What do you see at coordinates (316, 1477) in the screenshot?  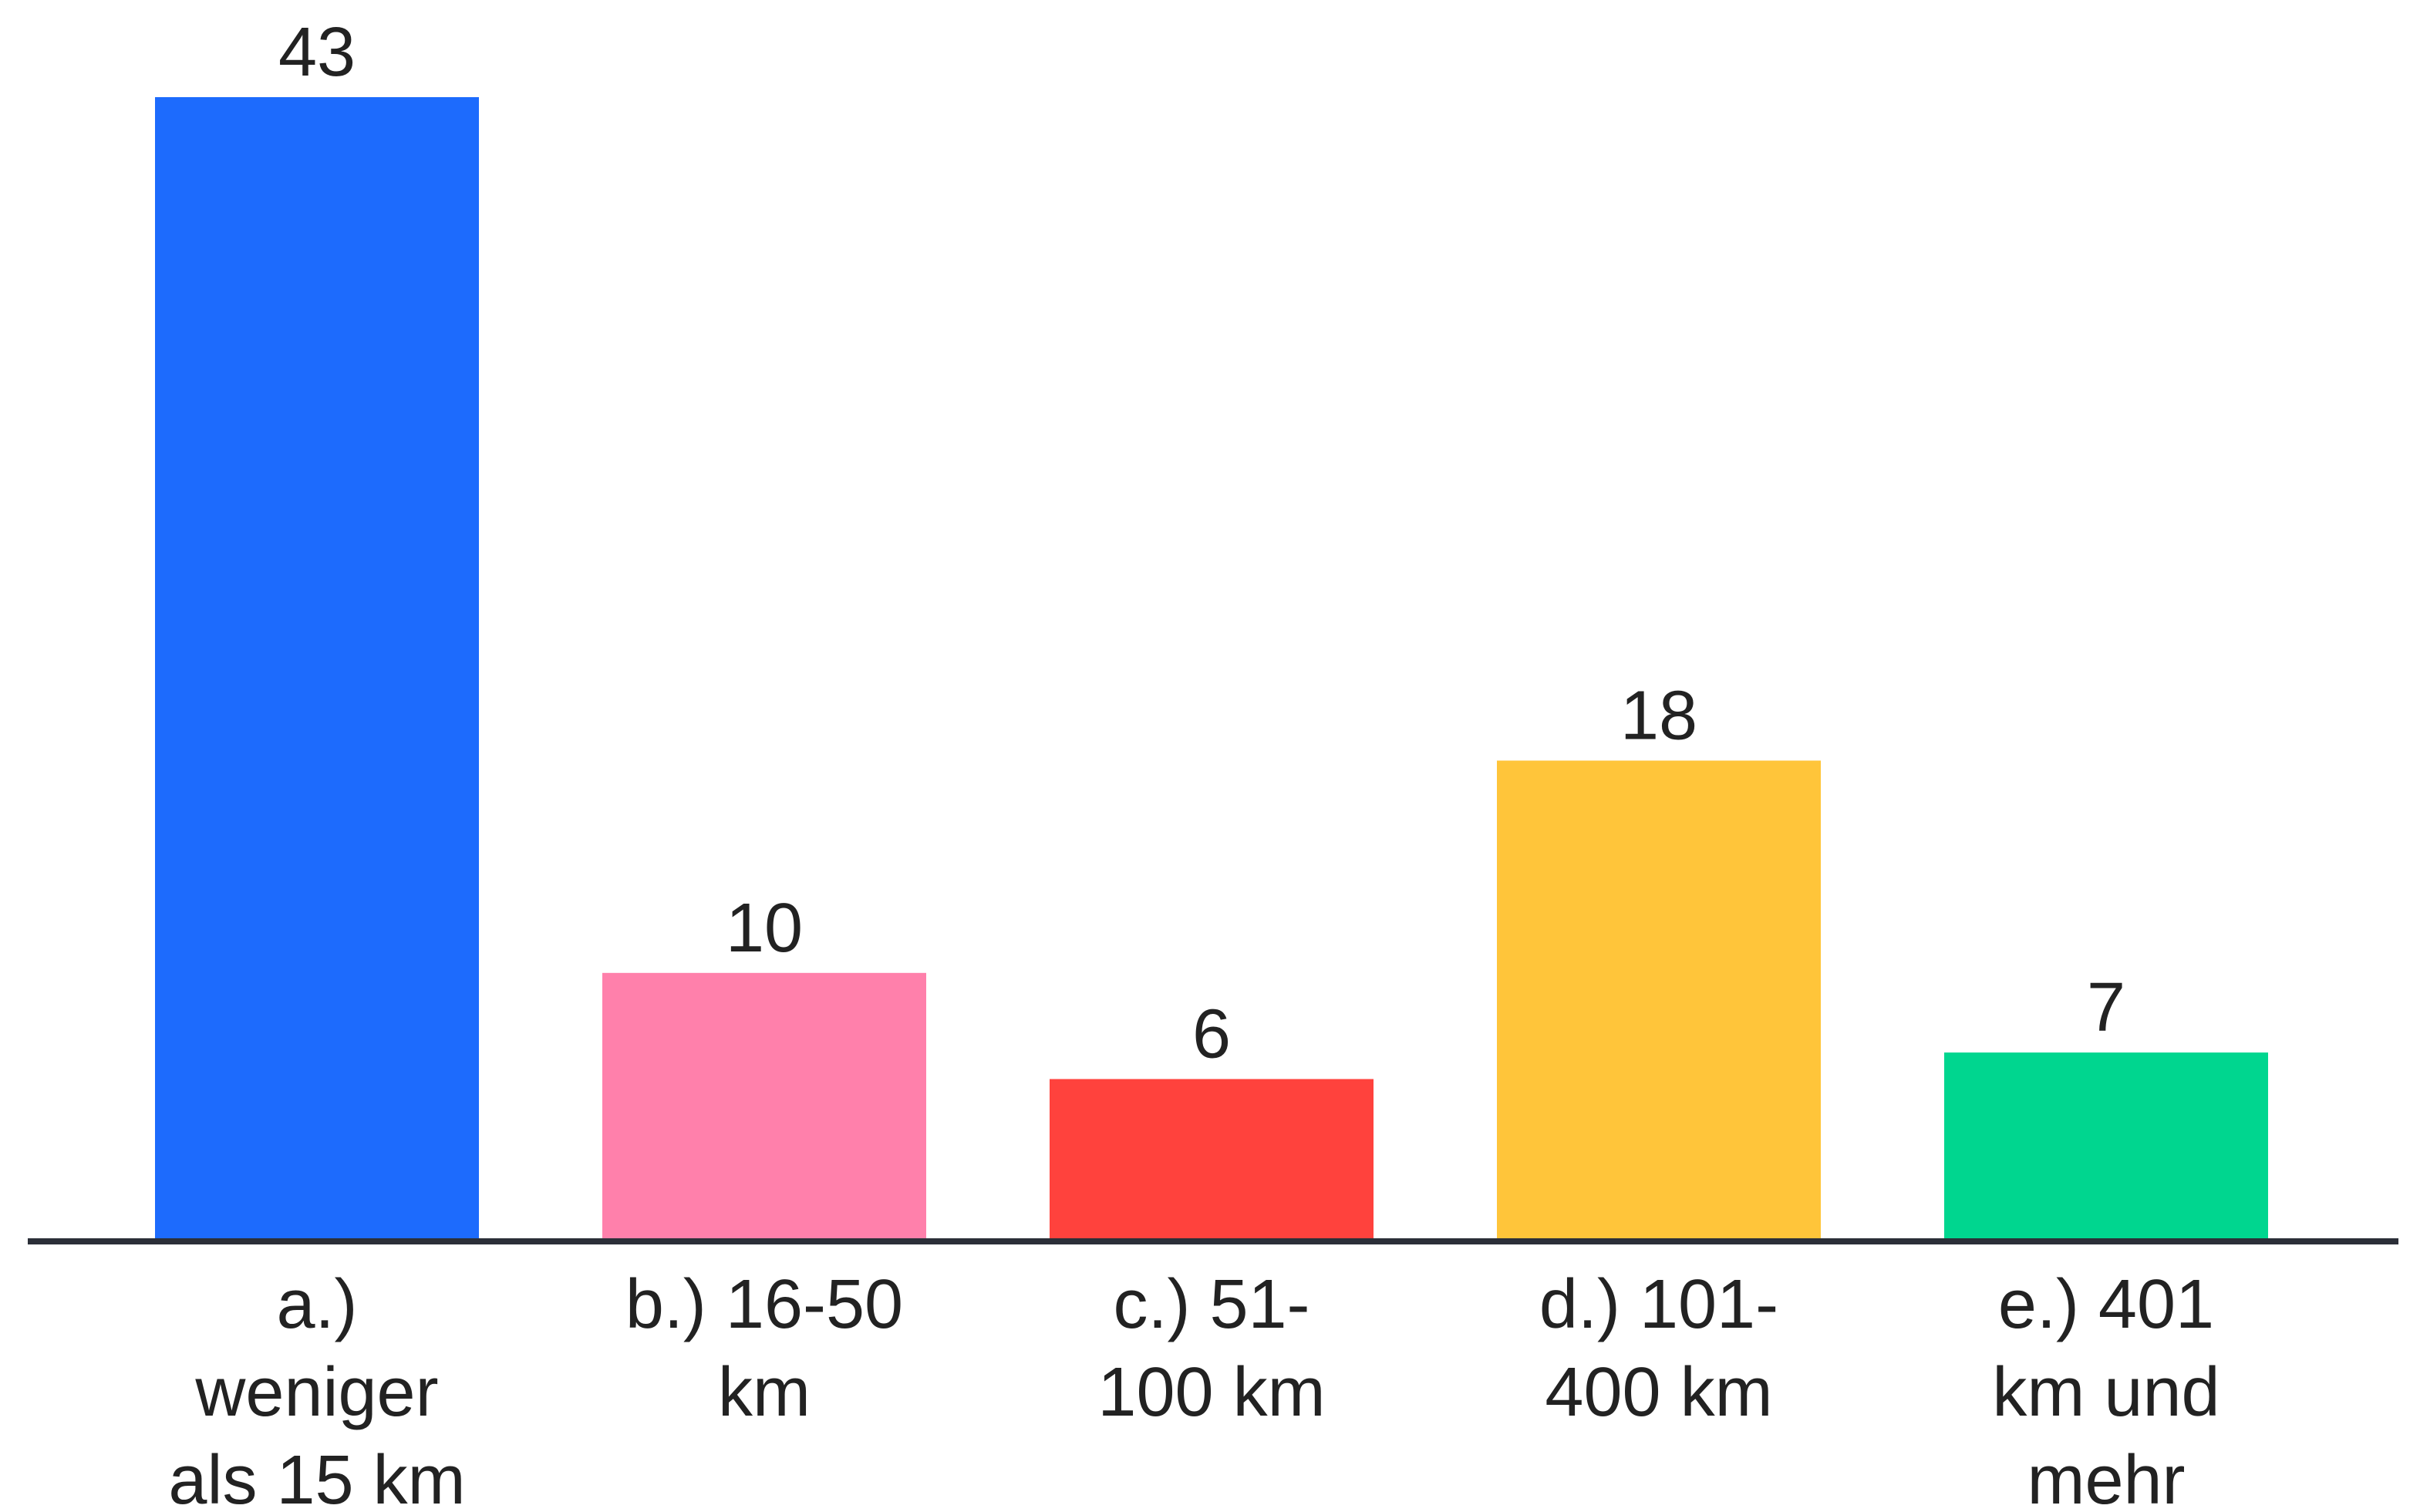 I see `x-tick-label-line: als 15 km` at bounding box center [316, 1477].